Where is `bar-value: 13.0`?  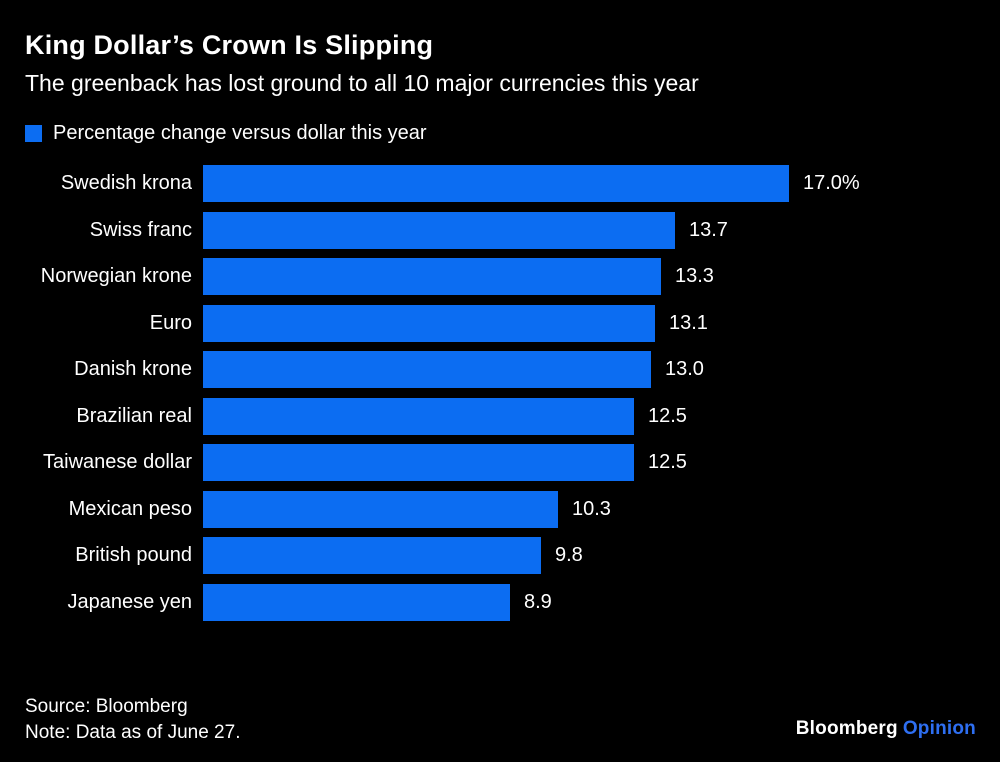 bar-value: 13.0 is located at coordinates (684, 369).